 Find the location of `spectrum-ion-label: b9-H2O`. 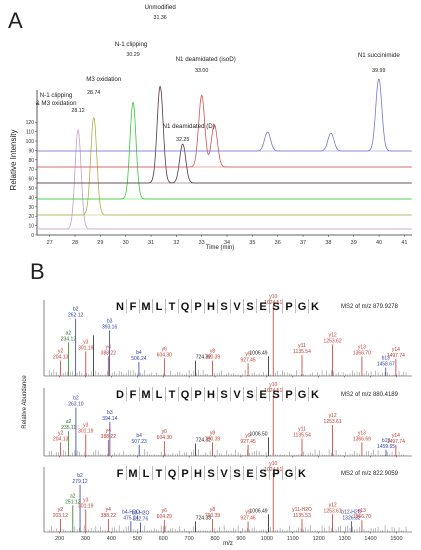

spectrum-ion-label: b9-H2O is located at coordinates (141, 514).